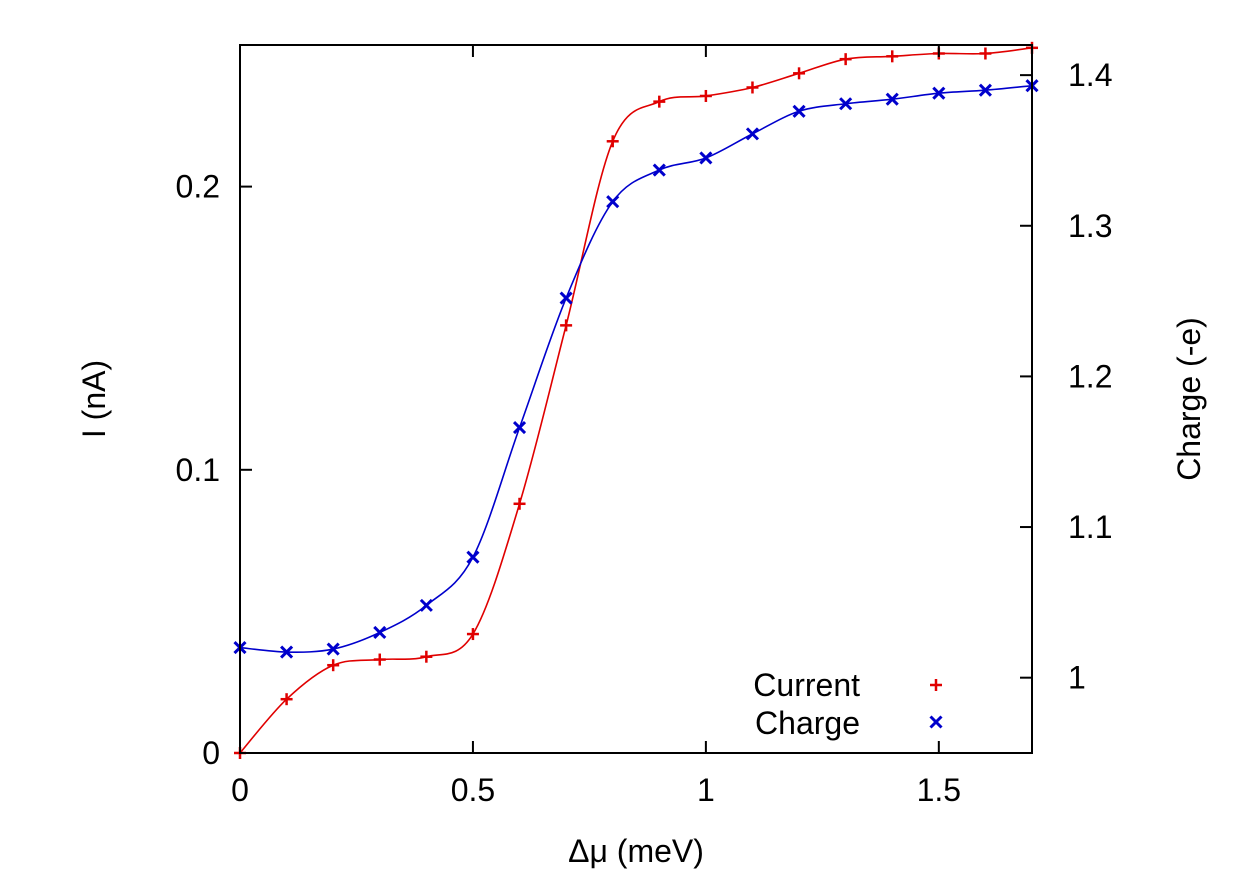 Image resolution: width=1250 pixels, height=875 pixels. What do you see at coordinates (1189, 399) in the screenshot?
I see `y2-axis-title: Charge (-e)` at bounding box center [1189, 399].